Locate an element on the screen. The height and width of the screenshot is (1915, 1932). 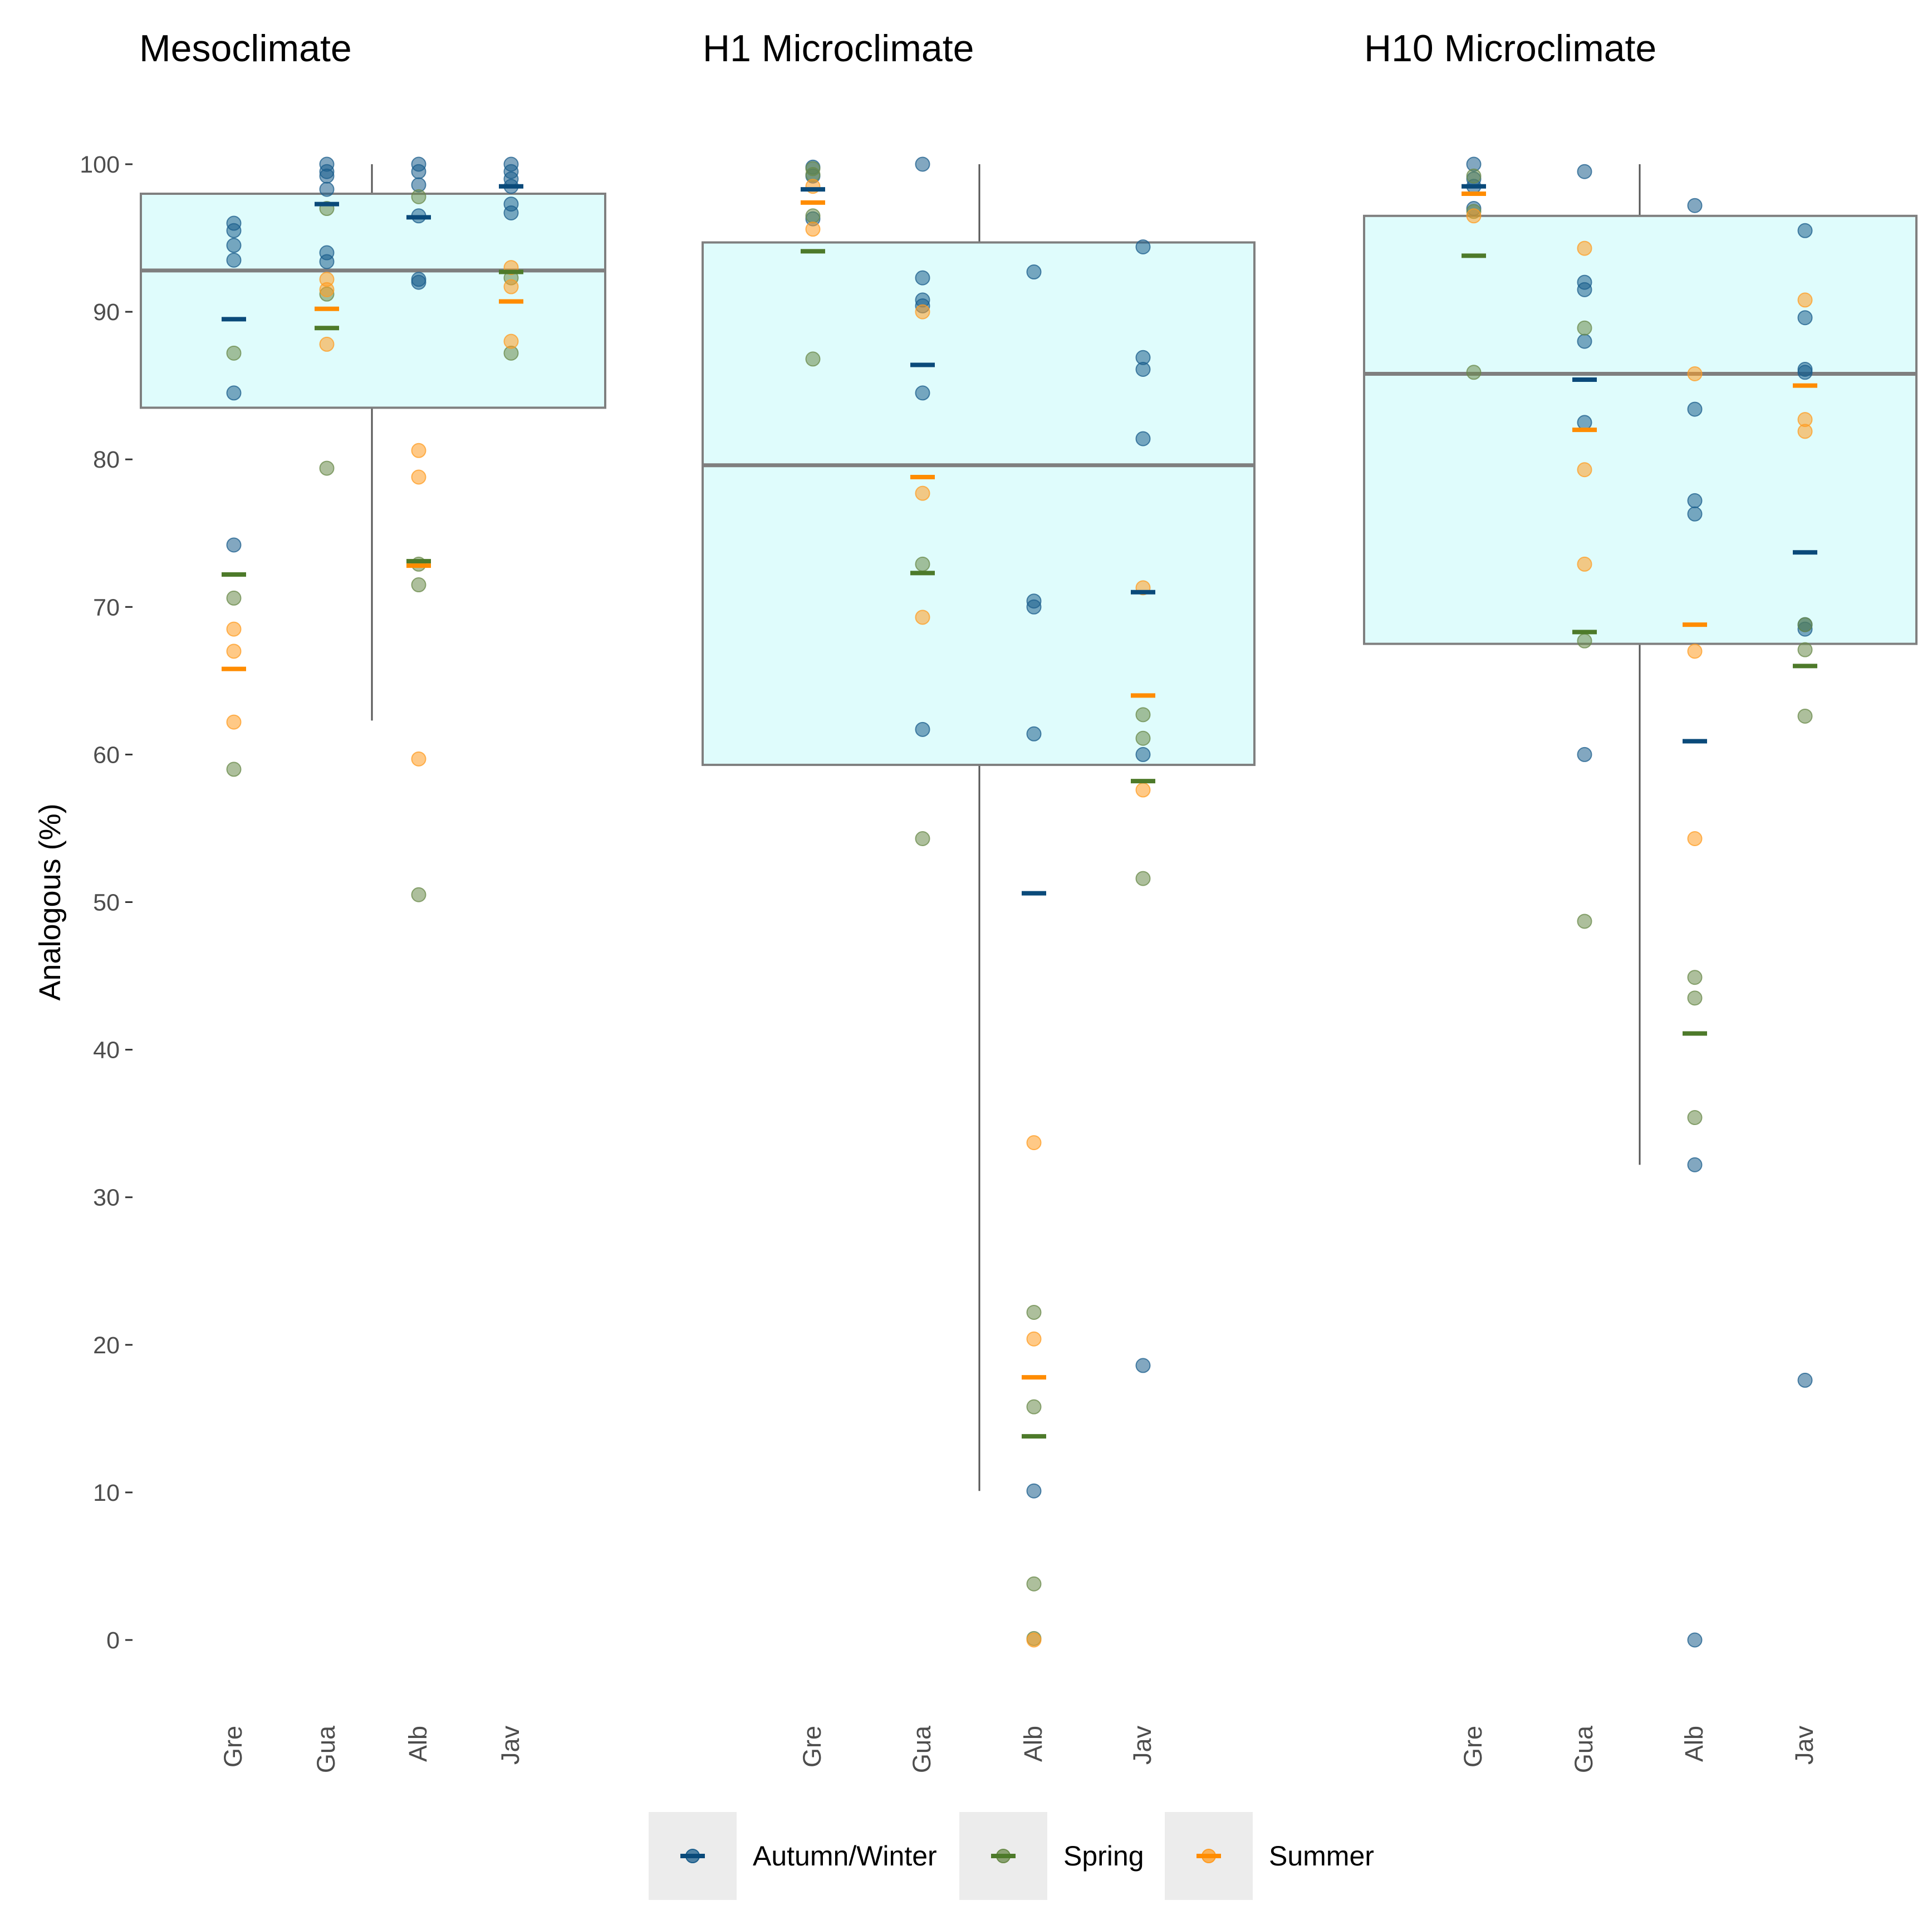
legend-label: Autumn/Winter is located at coordinates (845, 1856).